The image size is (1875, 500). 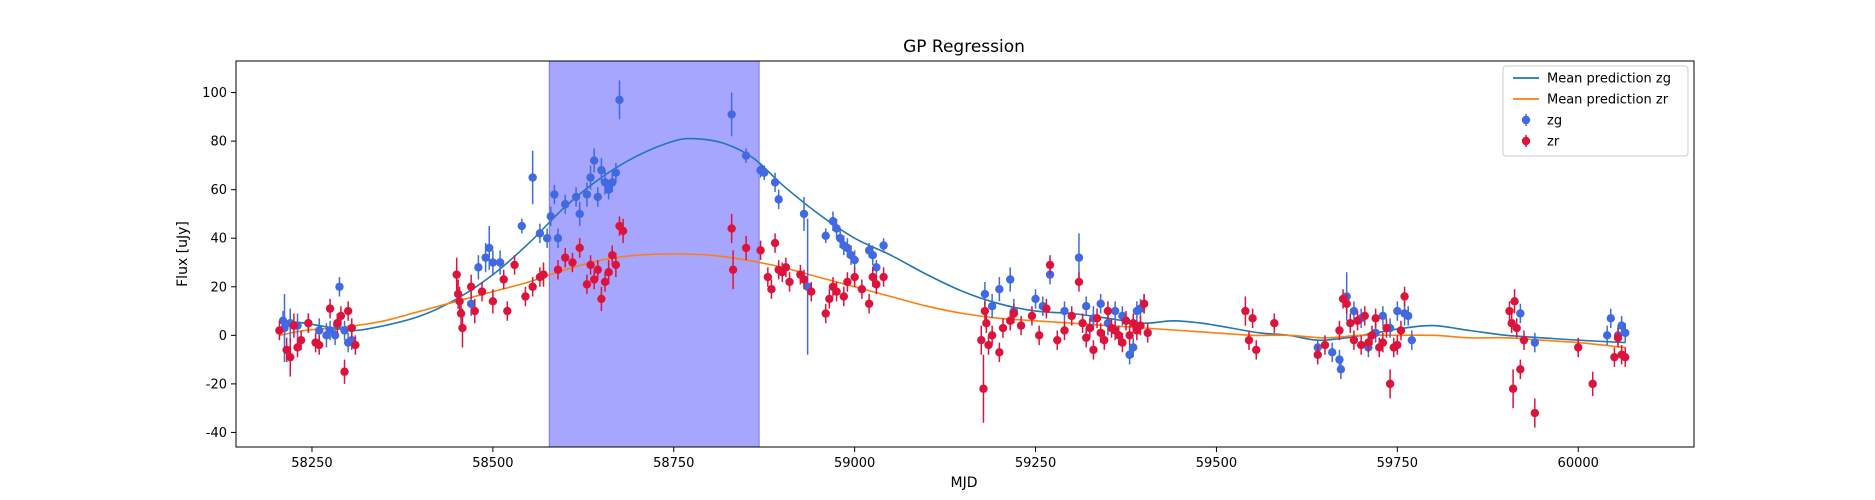 What do you see at coordinates (223, 336) in the screenshot?
I see `y-tick-label: 0` at bounding box center [223, 336].